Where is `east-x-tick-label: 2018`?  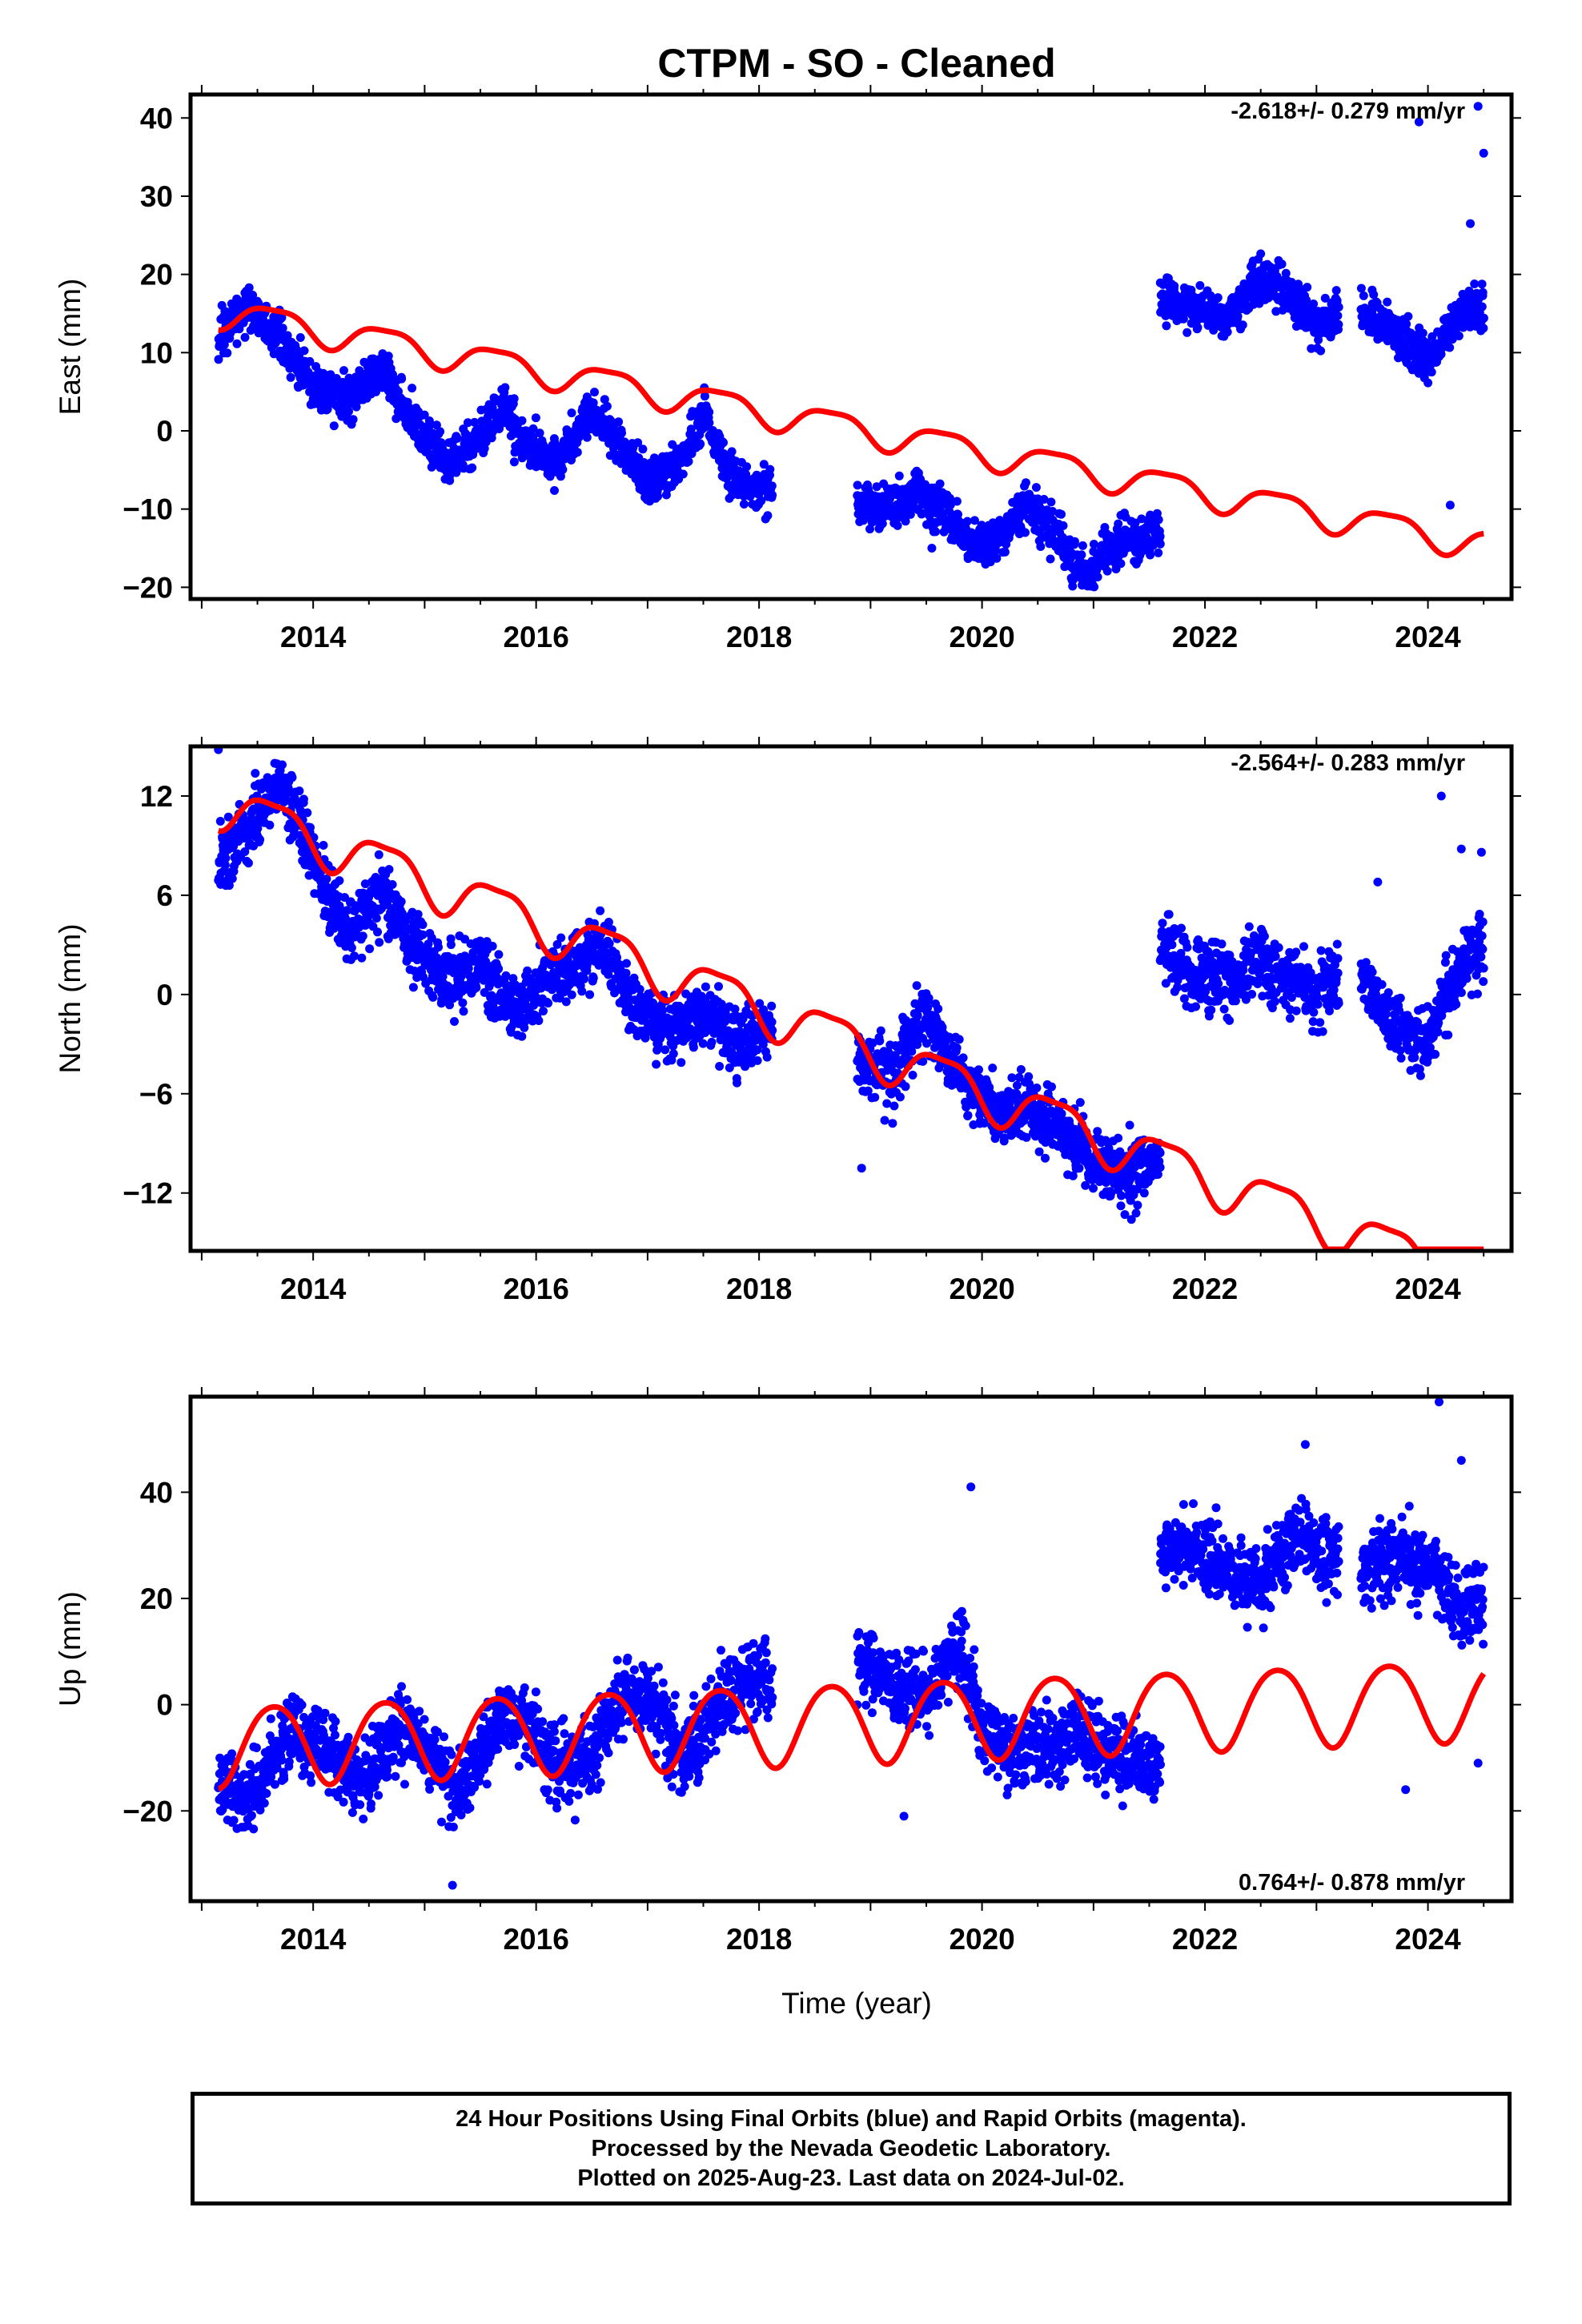 east-x-tick-label: 2018 is located at coordinates (759, 637).